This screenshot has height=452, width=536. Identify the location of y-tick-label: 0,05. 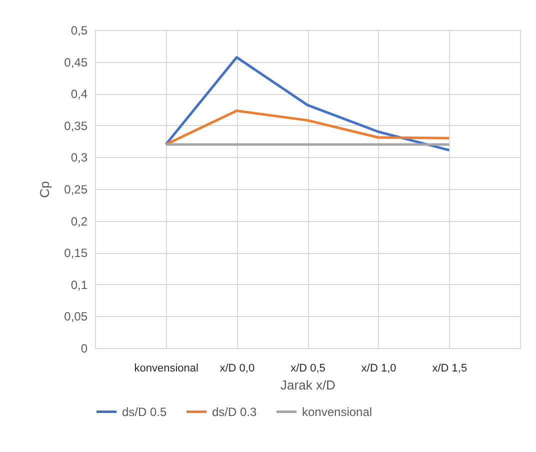
(76, 317).